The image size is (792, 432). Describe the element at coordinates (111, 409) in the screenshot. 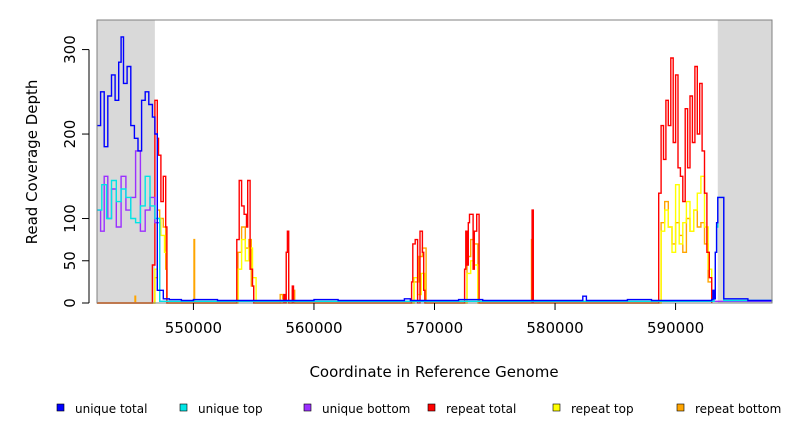

I see `legend-label: unique total` at that location.